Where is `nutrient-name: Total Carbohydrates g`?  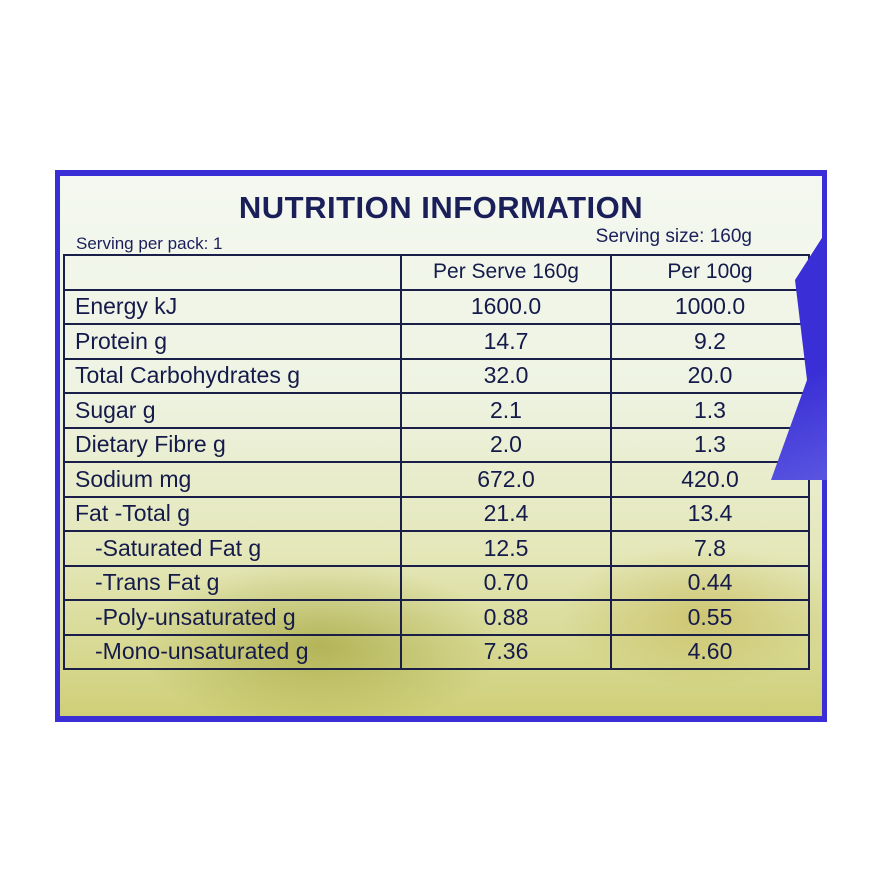 nutrient-name: Total Carbohydrates g is located at coordinates (232, 375).